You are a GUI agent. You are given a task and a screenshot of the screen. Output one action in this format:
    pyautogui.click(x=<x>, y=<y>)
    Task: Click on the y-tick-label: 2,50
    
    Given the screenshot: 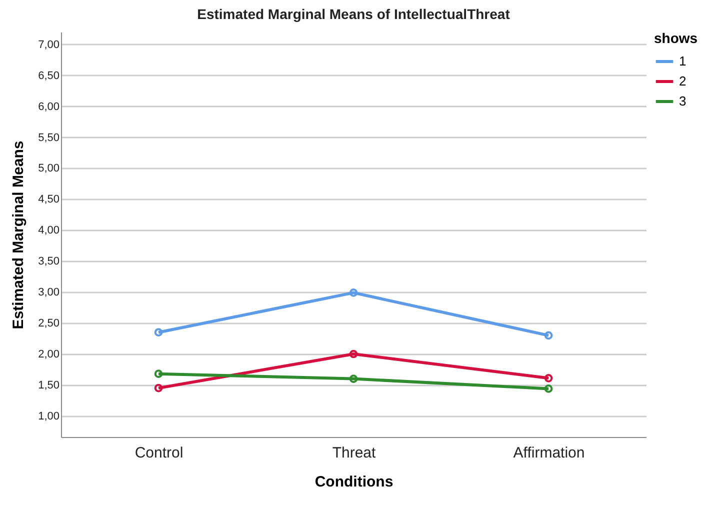 What is the action you would take?
    pyautogui.click(x=49, y=324)
    